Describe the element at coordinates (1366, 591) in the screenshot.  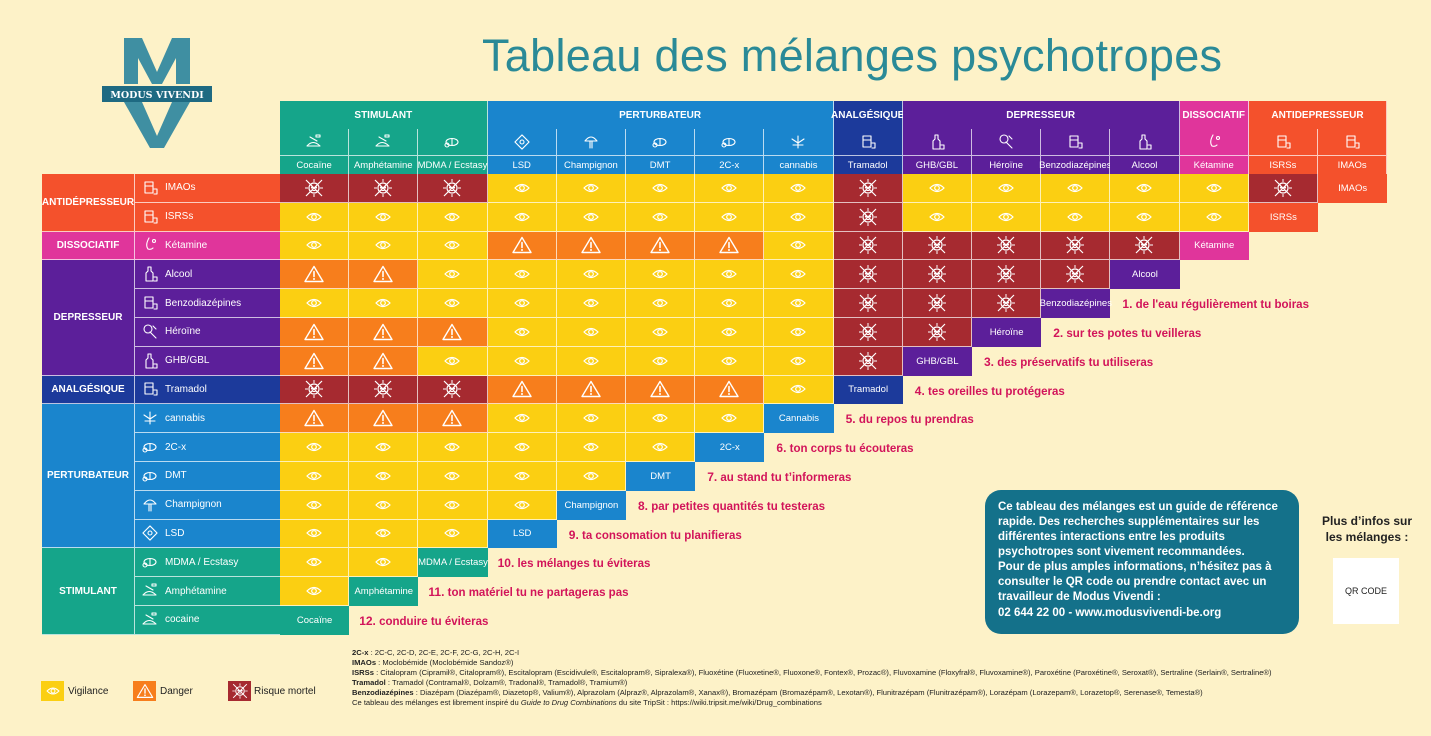
I see `qr-code: QR CODE` at that location.